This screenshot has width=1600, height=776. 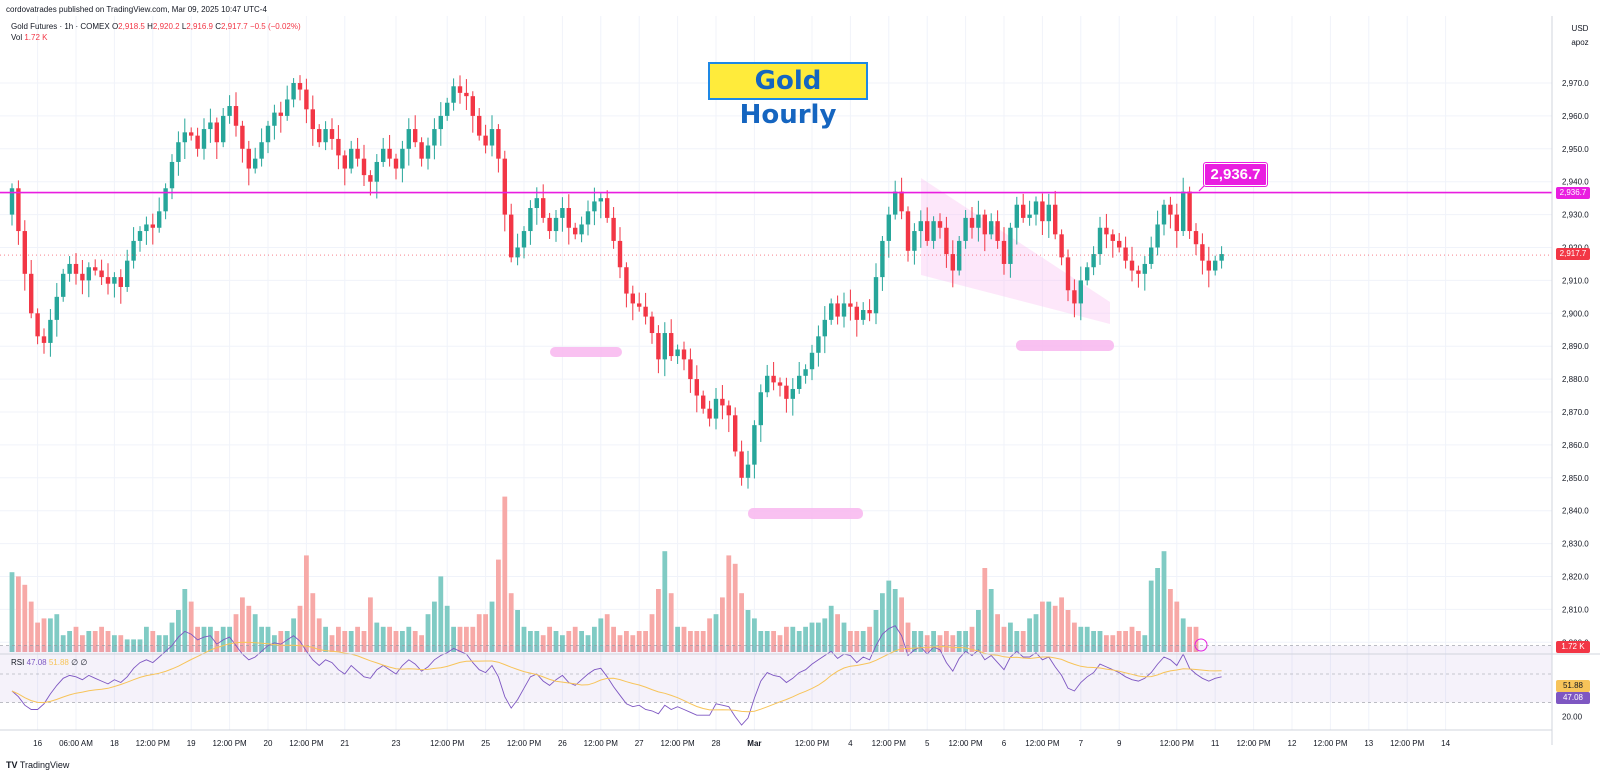 What do you see at coordinates (1292, 743) in the screenshot?
I see `time-tick-label: 12` at bounding box center [1292, 743].